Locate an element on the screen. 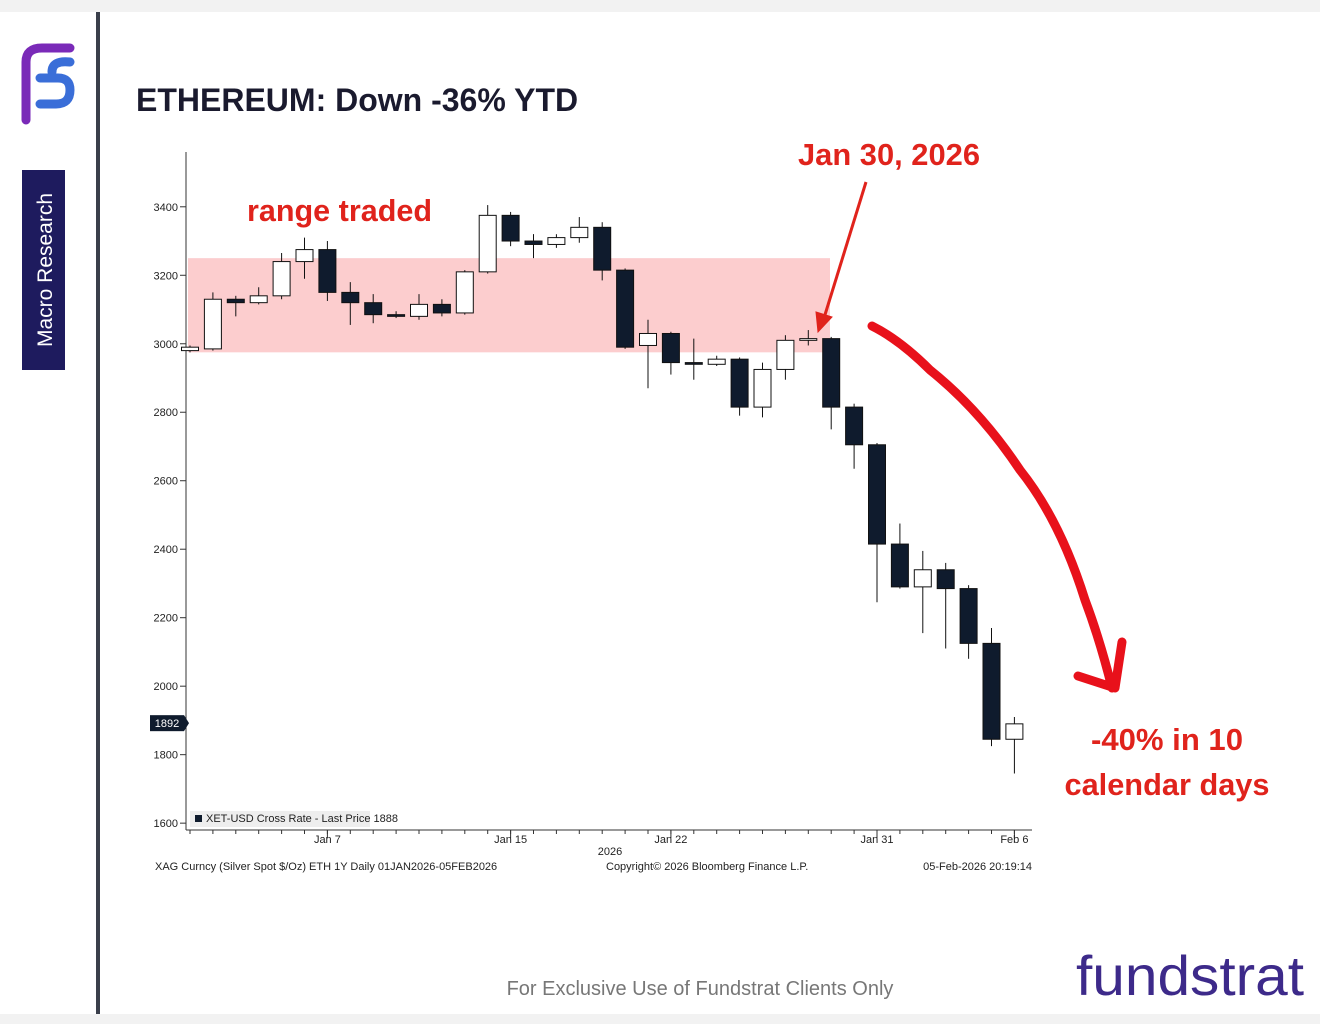 Image resolution: width=1320 pixels, height=1024 pixels. legend-box is located at coordinates (280, 819).